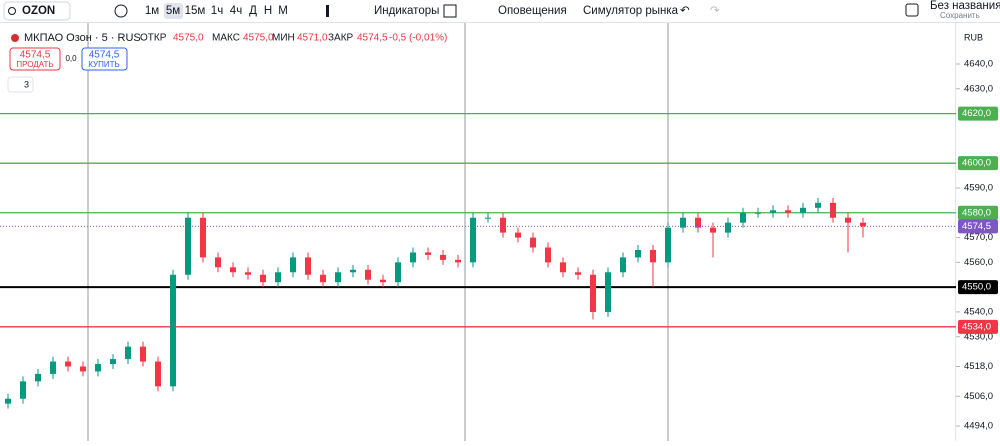 This screenshot has height=446, width=1000. What do you see at coordinates (978, 262) in the screenshot?
I see `y-tick-label: 4560,0` at bounding box center [978, 262].